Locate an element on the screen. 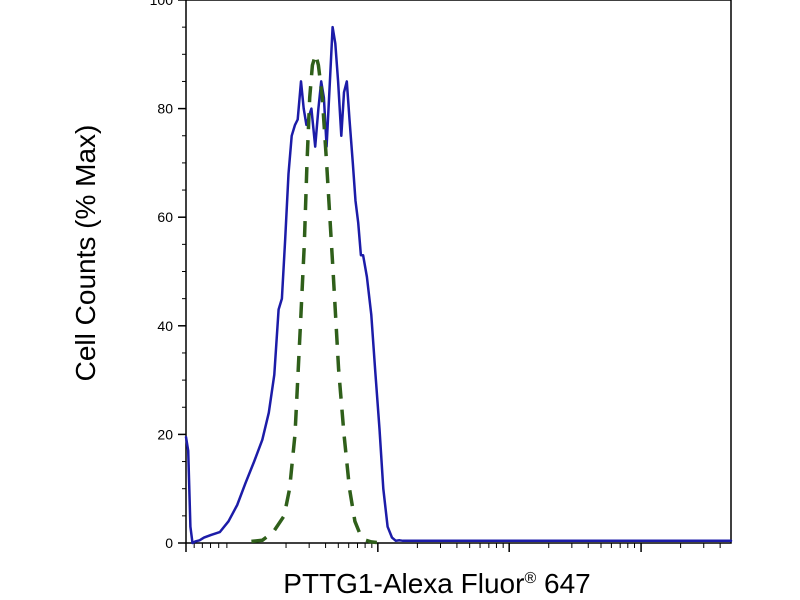 This screenshot has width=800, height=600. y-tick-label: 80 is located at coordinates (165, 109).